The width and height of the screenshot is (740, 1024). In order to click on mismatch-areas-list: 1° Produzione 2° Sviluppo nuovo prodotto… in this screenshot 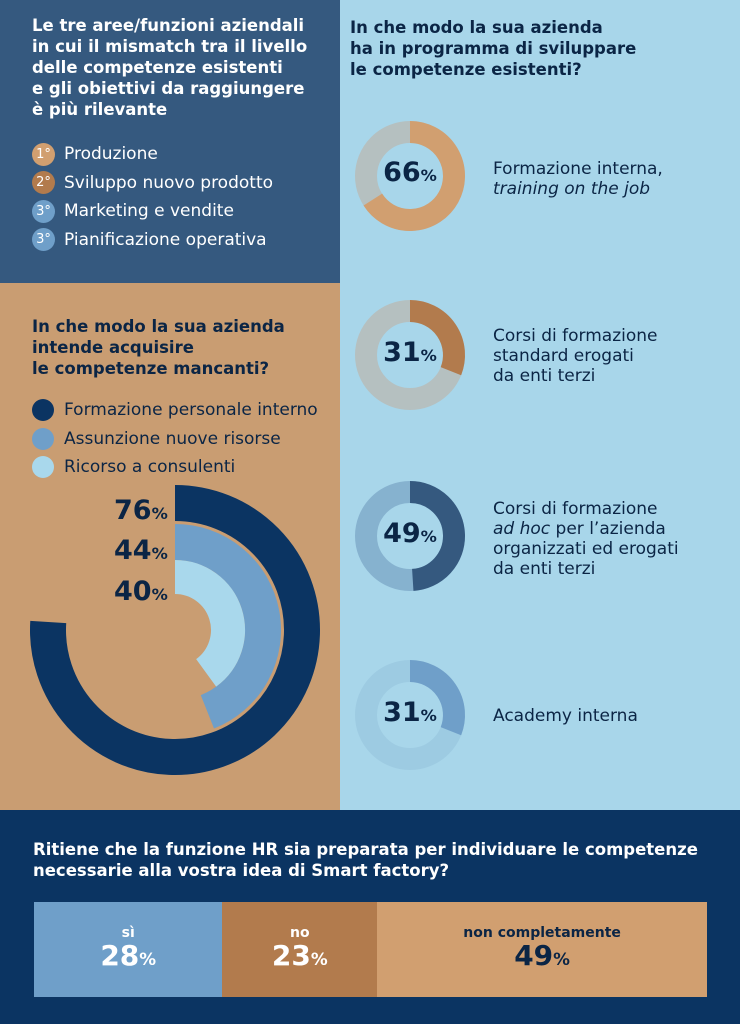, I will do `click(152, 197)`.